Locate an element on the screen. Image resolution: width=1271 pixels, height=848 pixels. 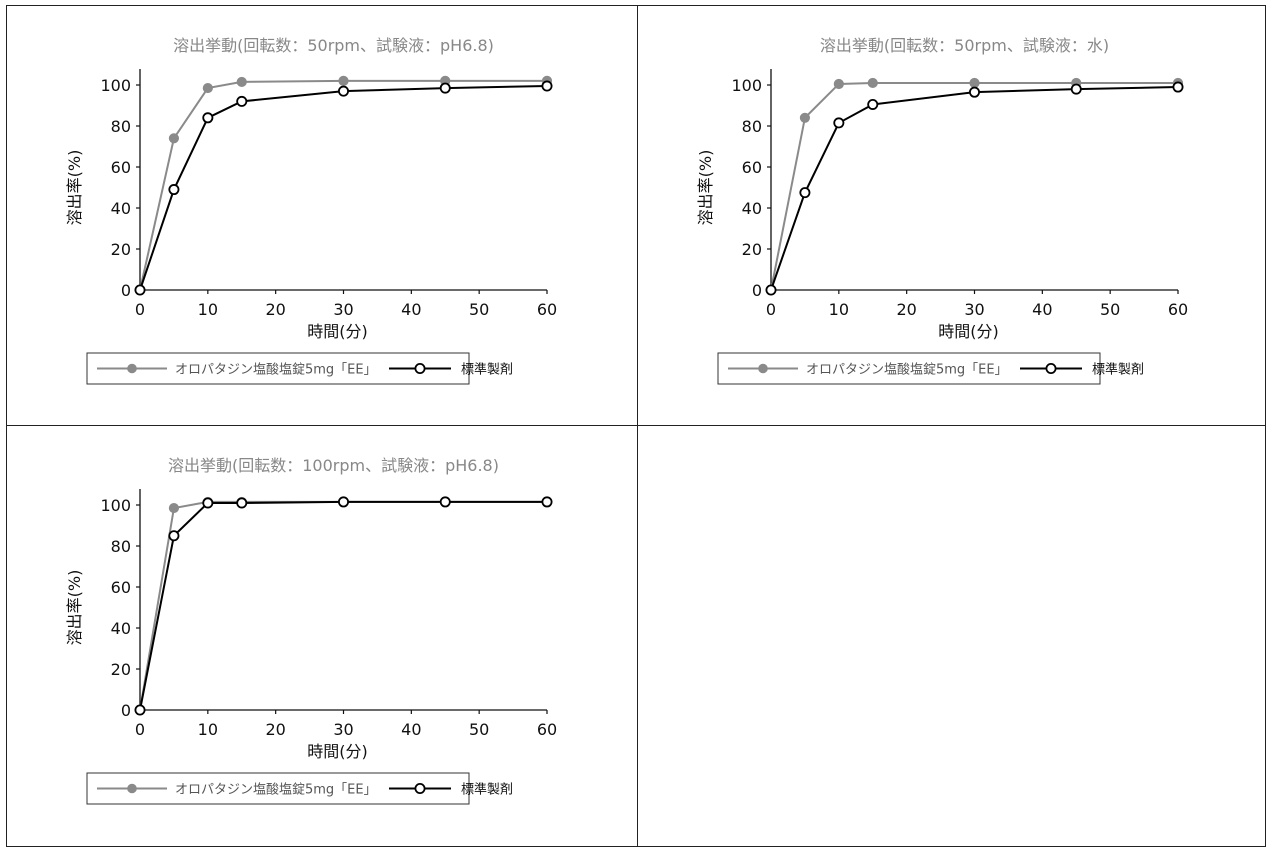
chart-title: 溶出挙動(回転数：50rpm、試験液：pH6.8) is located at coordinates (333, 45).